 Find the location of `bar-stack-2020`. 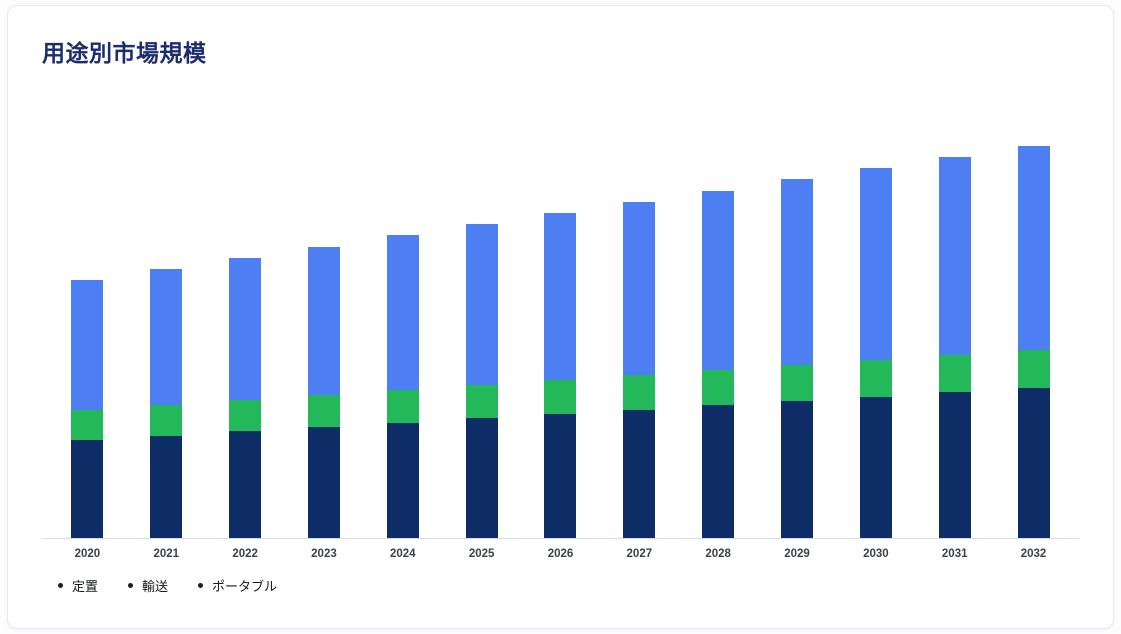

bar-stack-2020 is located at coordinates (87, 409).